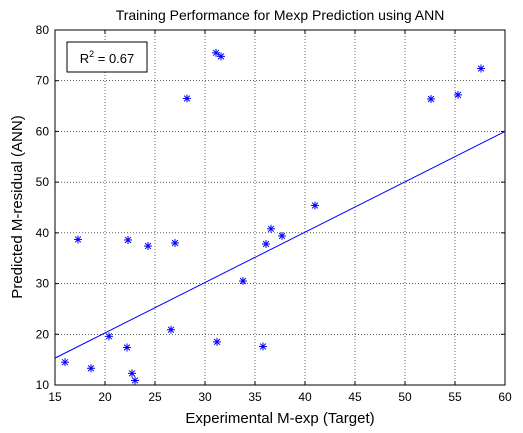 The height and width of the screenshot is (433, 523). Describe the element at coordinates (455, 397) in the screenshot. I see `x-tick-label: 55` at that location.